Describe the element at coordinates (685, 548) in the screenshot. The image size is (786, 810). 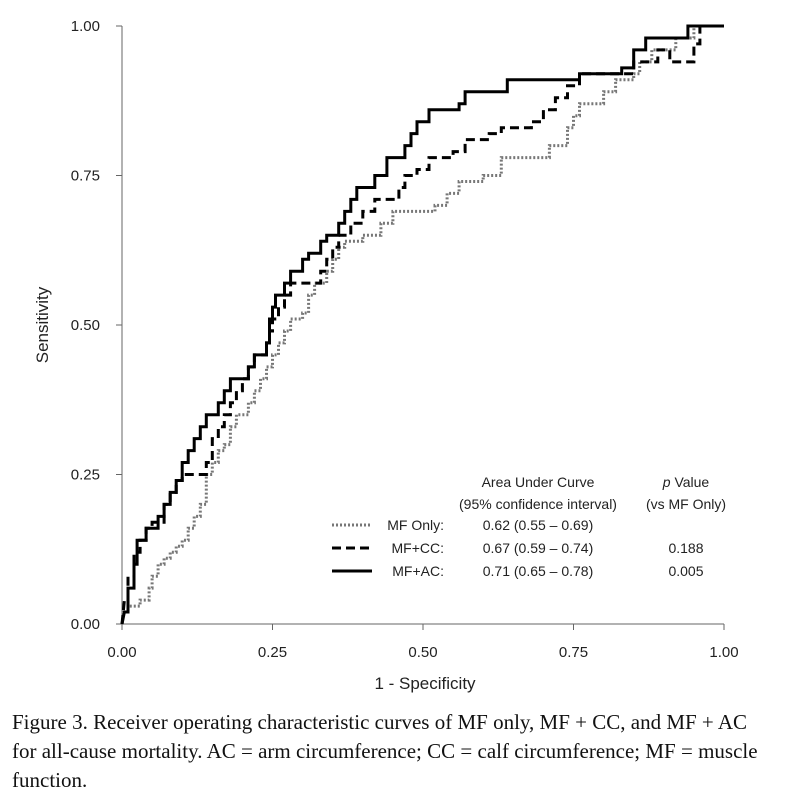
I see `legend-p-value: 0.188` at that location.